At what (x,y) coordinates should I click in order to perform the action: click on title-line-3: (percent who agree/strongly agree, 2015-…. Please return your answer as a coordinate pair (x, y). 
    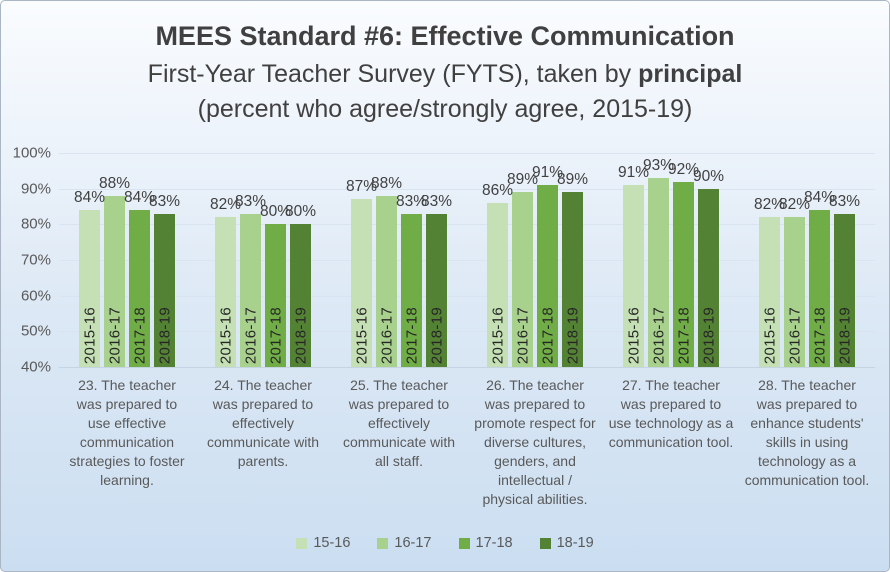
    Looking at the image, I should click on (445, 109).